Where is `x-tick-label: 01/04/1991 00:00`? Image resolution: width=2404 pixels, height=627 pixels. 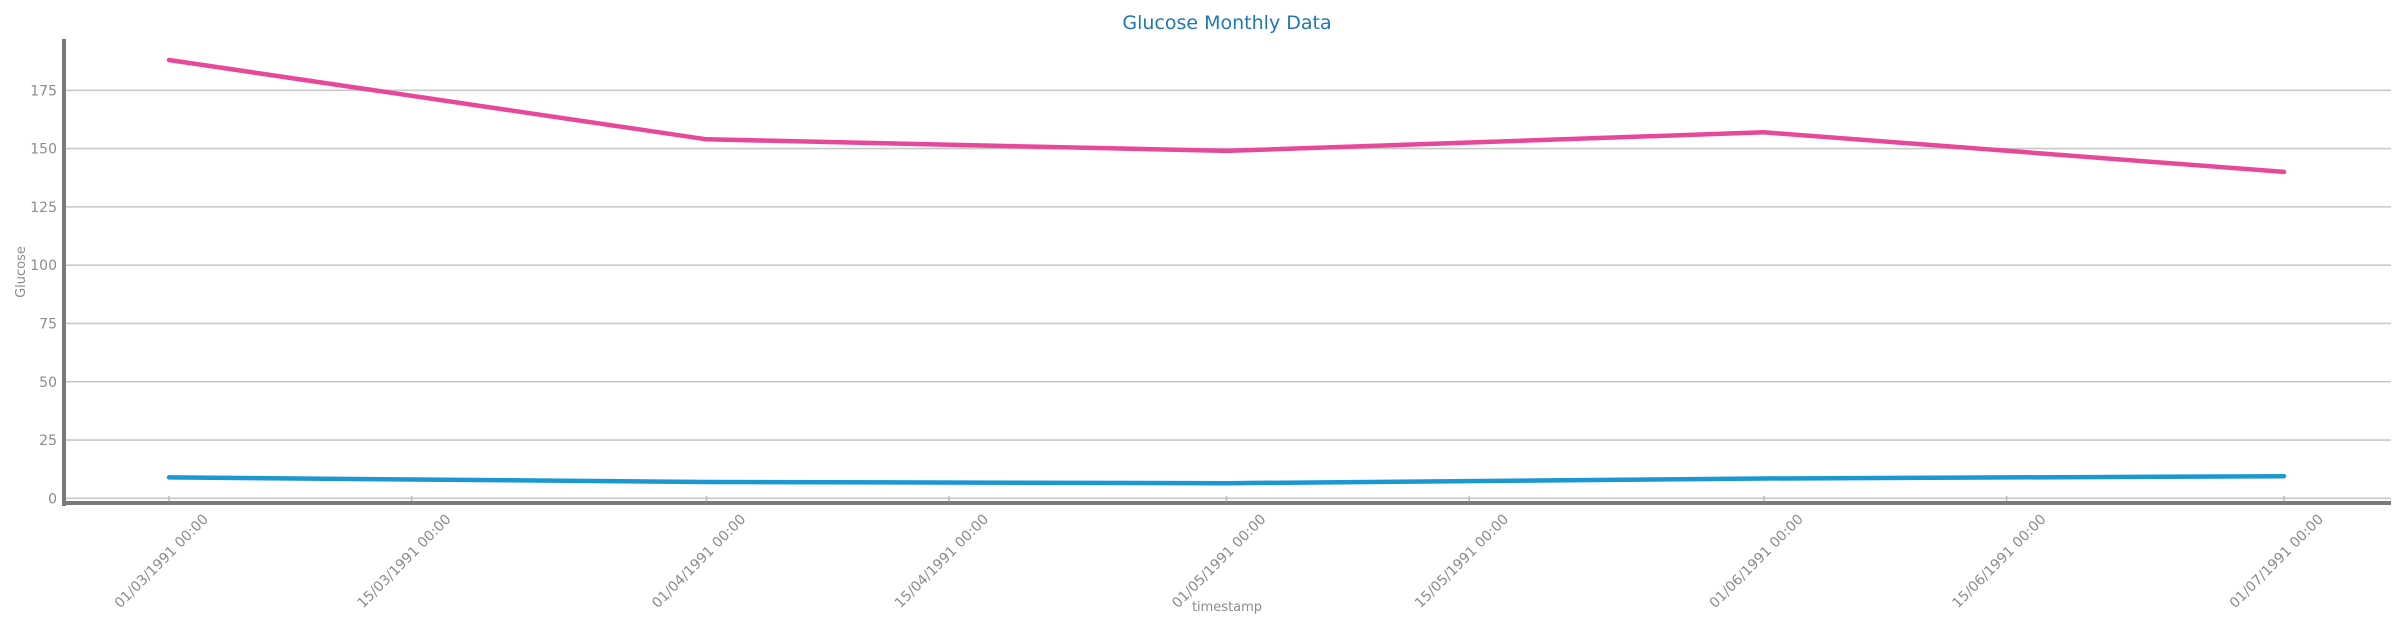
x-tick-label: 01/04/1991 00:00 is located at coordinates (699, 562).